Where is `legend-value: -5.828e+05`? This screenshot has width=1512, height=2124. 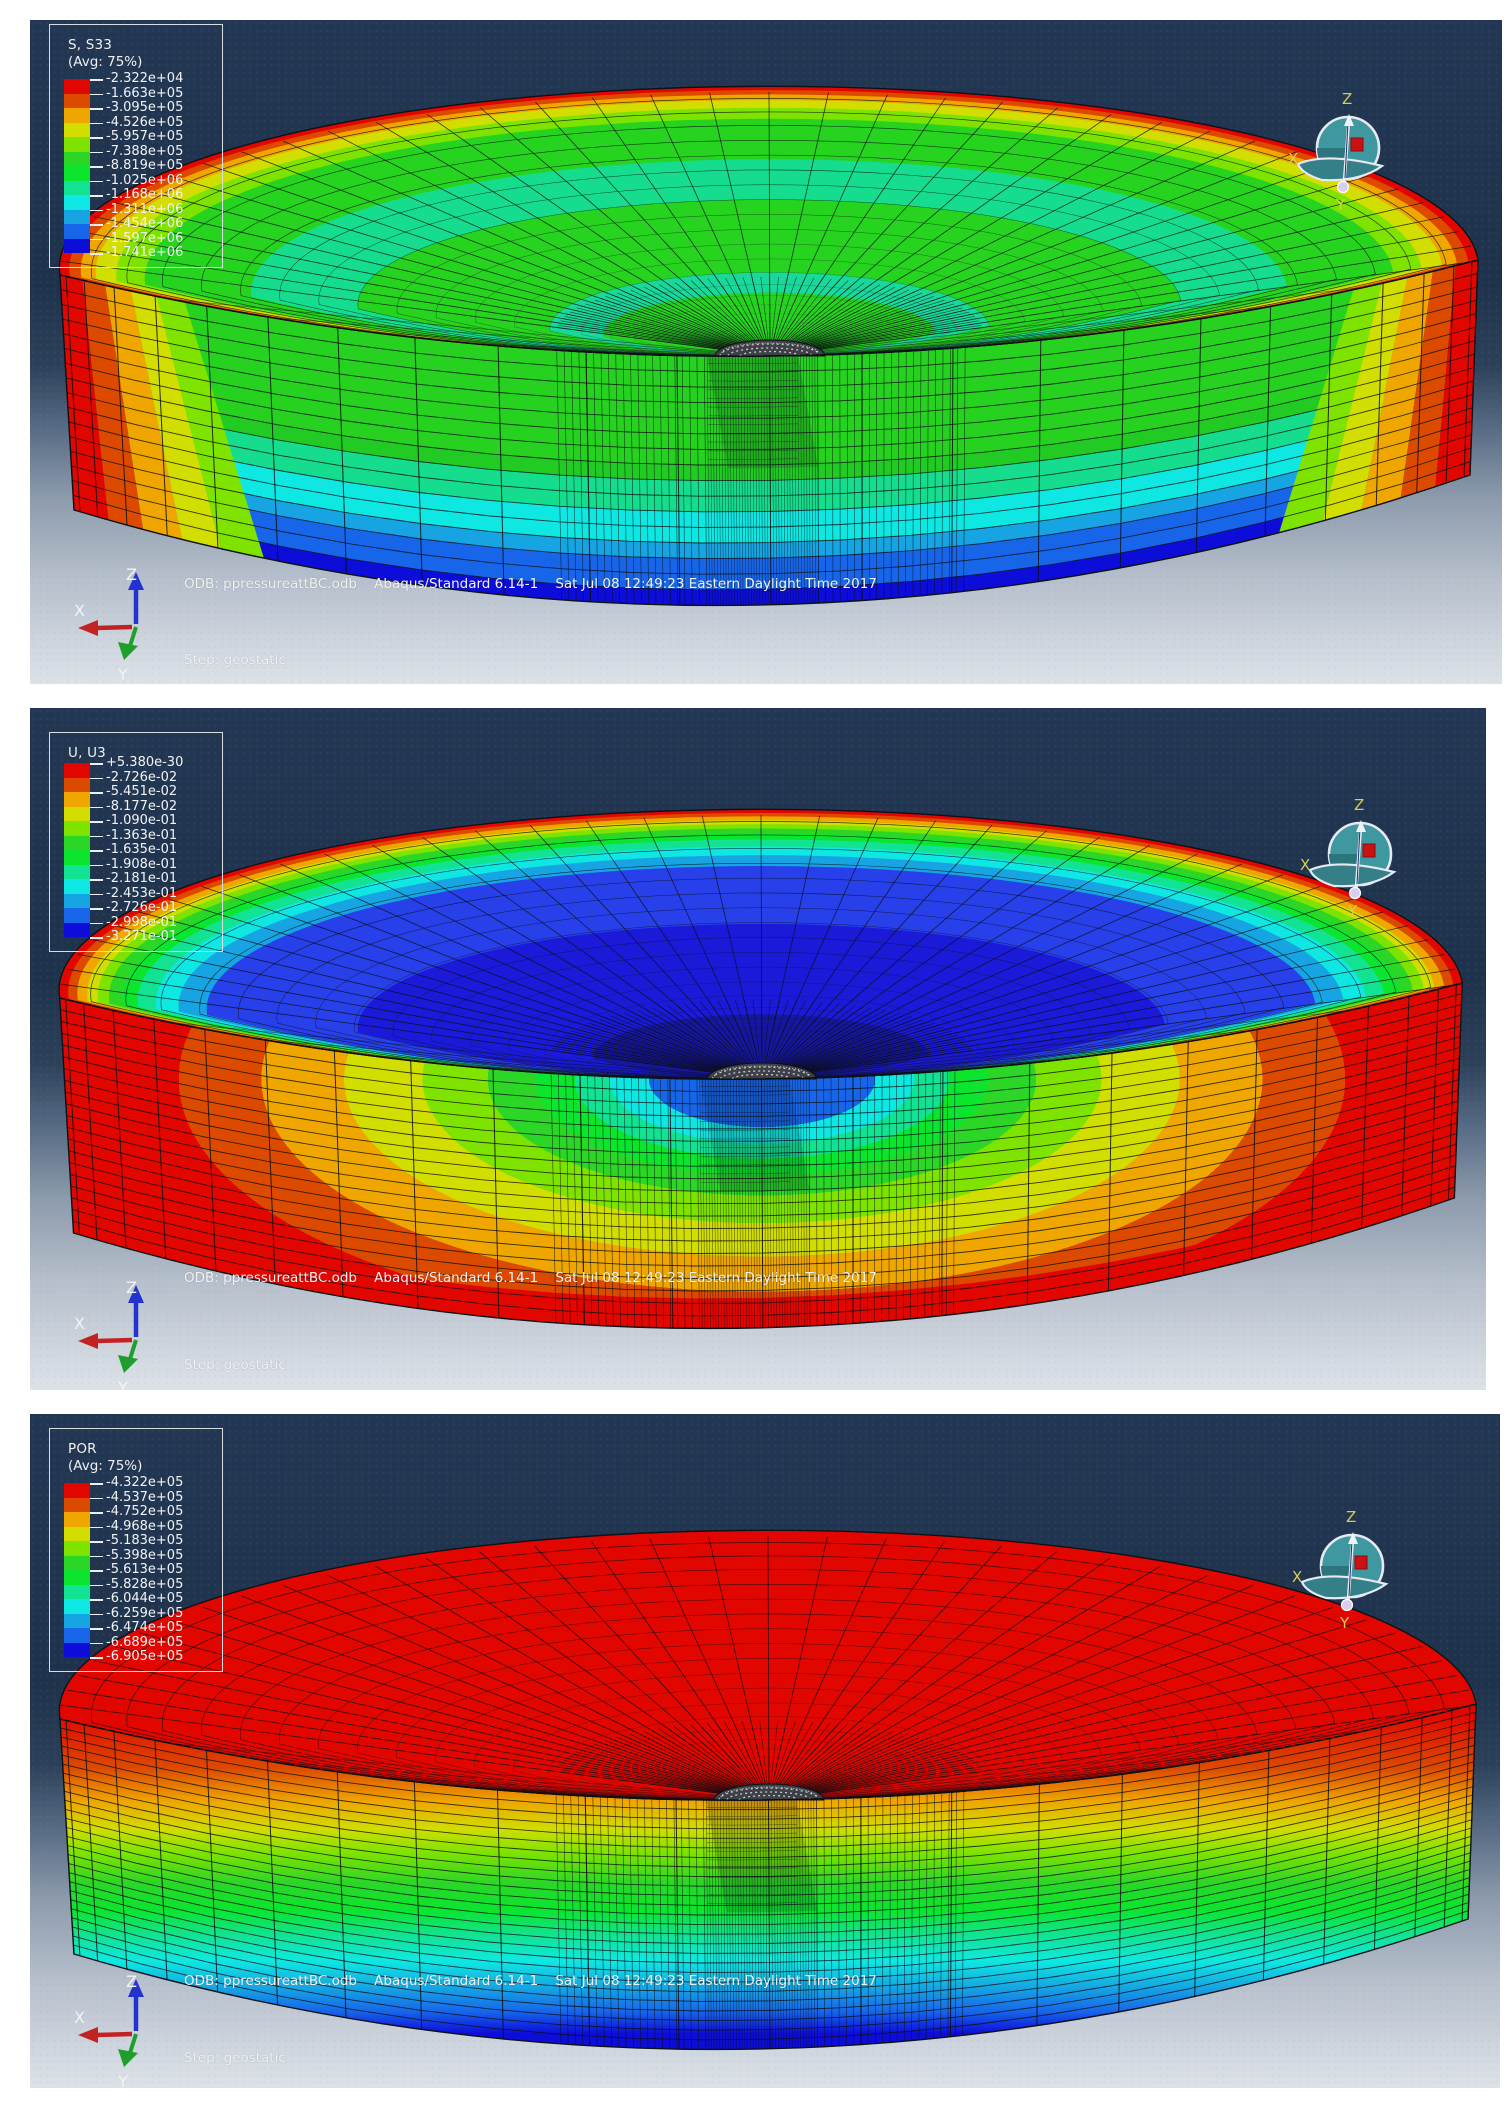
legend-value: -5.828e+05 is located at coordinates (145, 1584).